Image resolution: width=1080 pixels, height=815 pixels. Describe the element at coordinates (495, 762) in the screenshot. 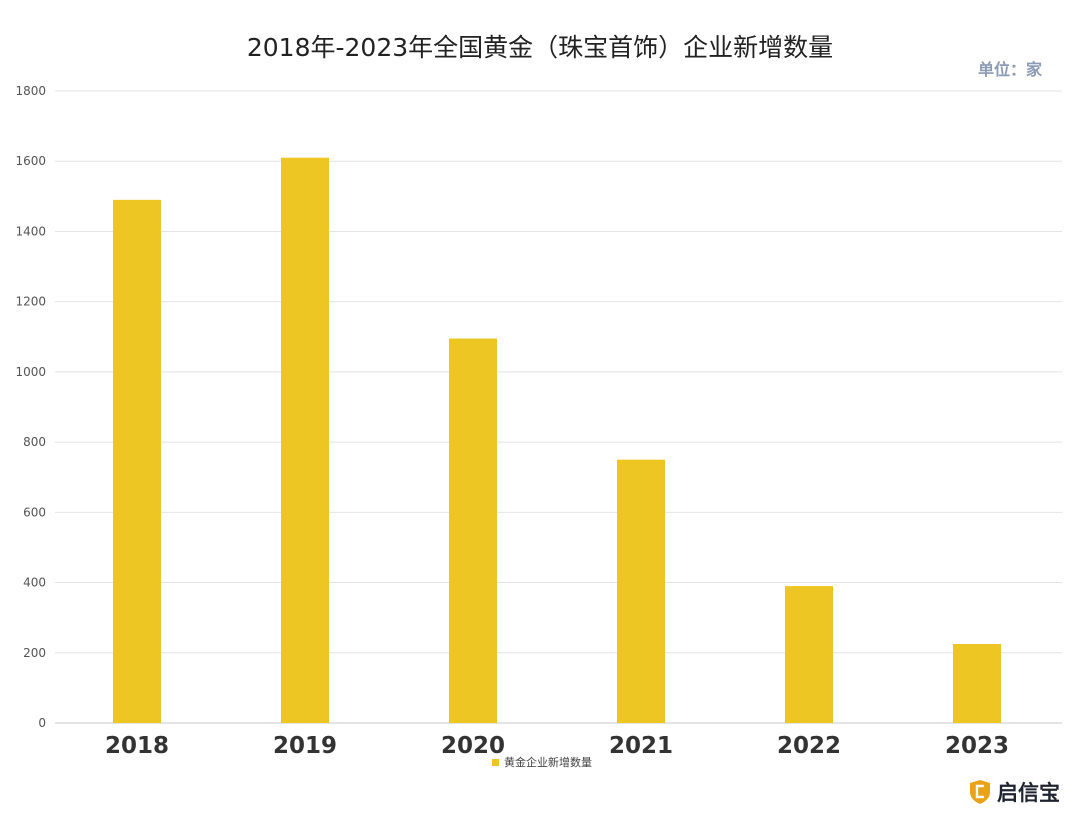

I see `legend-swatch` at that location.